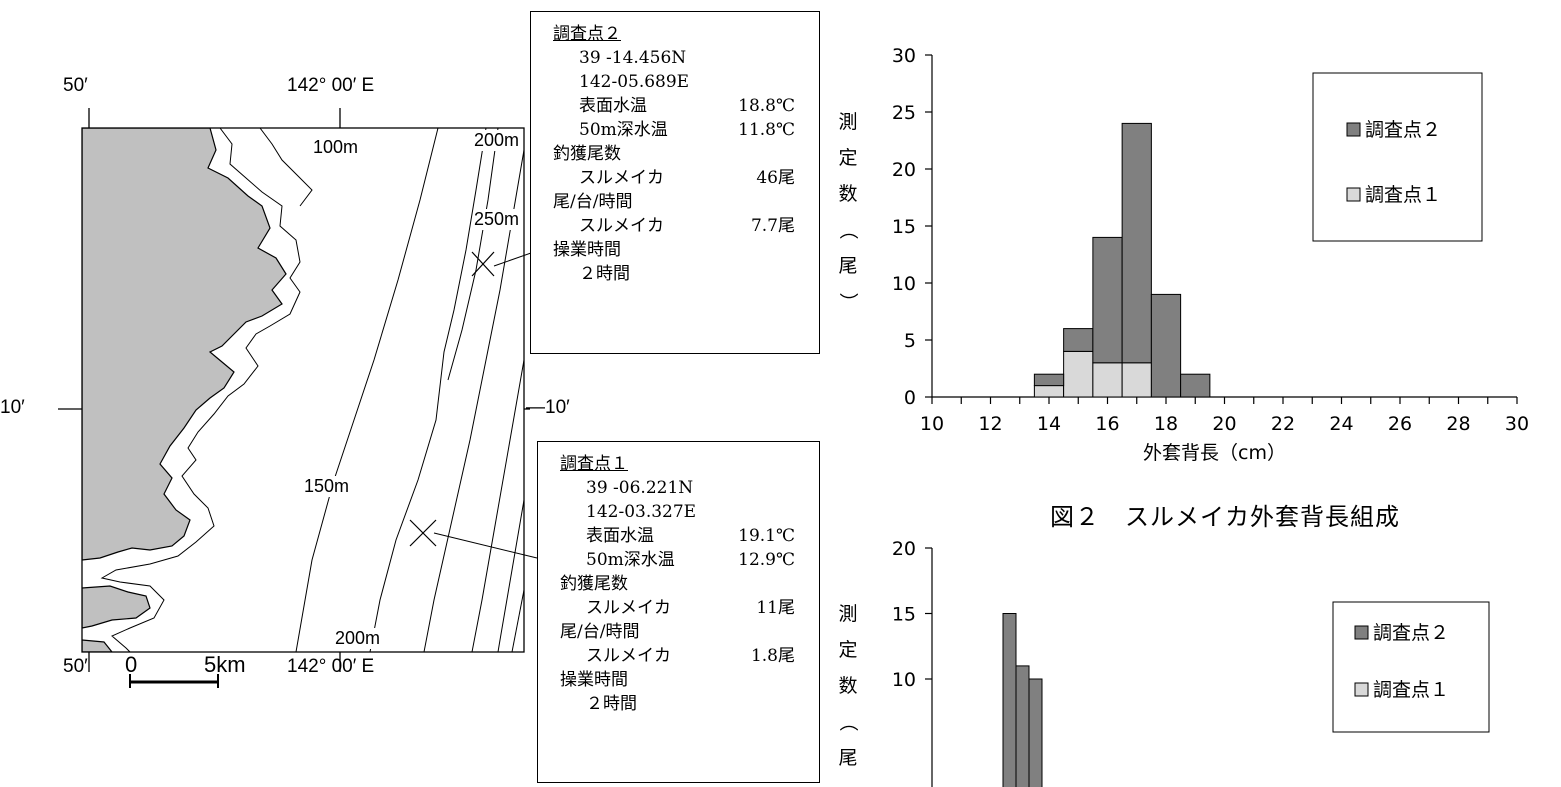 This screenshot has height=787, width=1561. What do you see at coordinates (174, 681) in the screenshot?
I see `scale-bar` at bounding box center [174, 681].